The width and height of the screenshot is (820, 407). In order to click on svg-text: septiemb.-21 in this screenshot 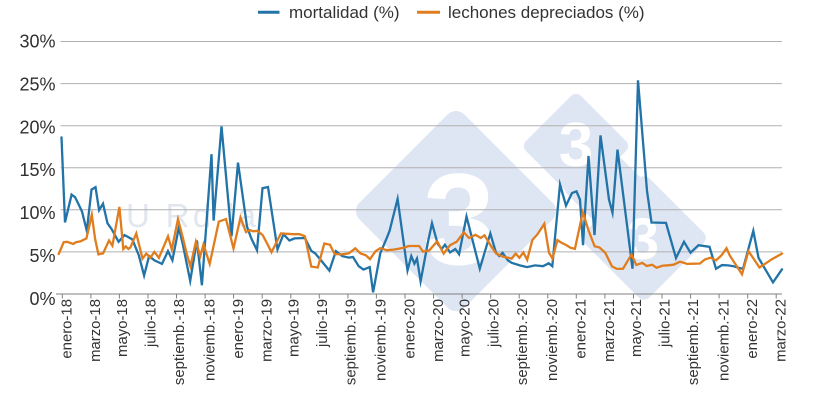, I will do `click(694, 342)`.